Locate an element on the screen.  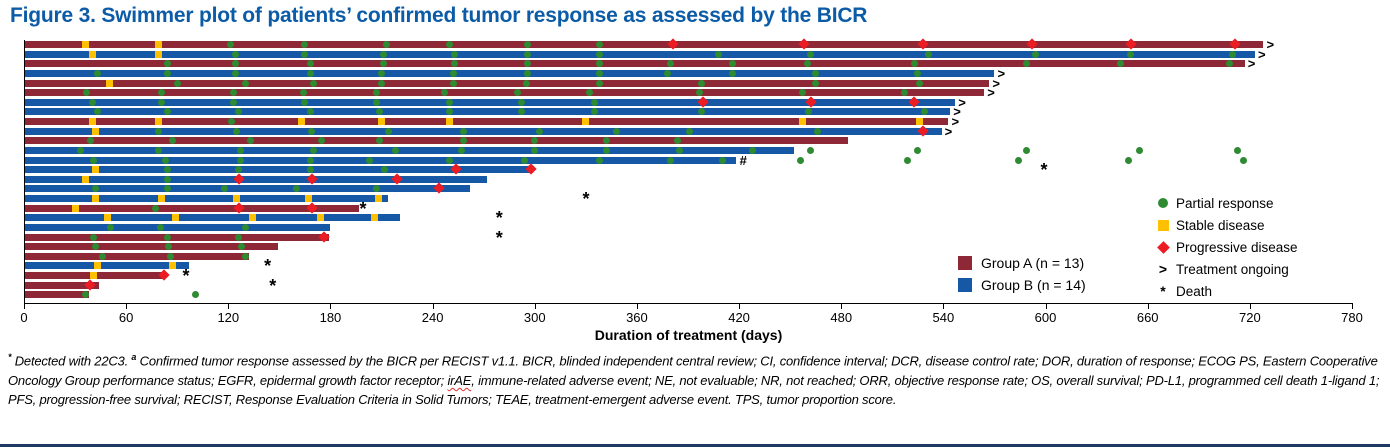
legend-label: Death is located at coordinates (1194, 291).